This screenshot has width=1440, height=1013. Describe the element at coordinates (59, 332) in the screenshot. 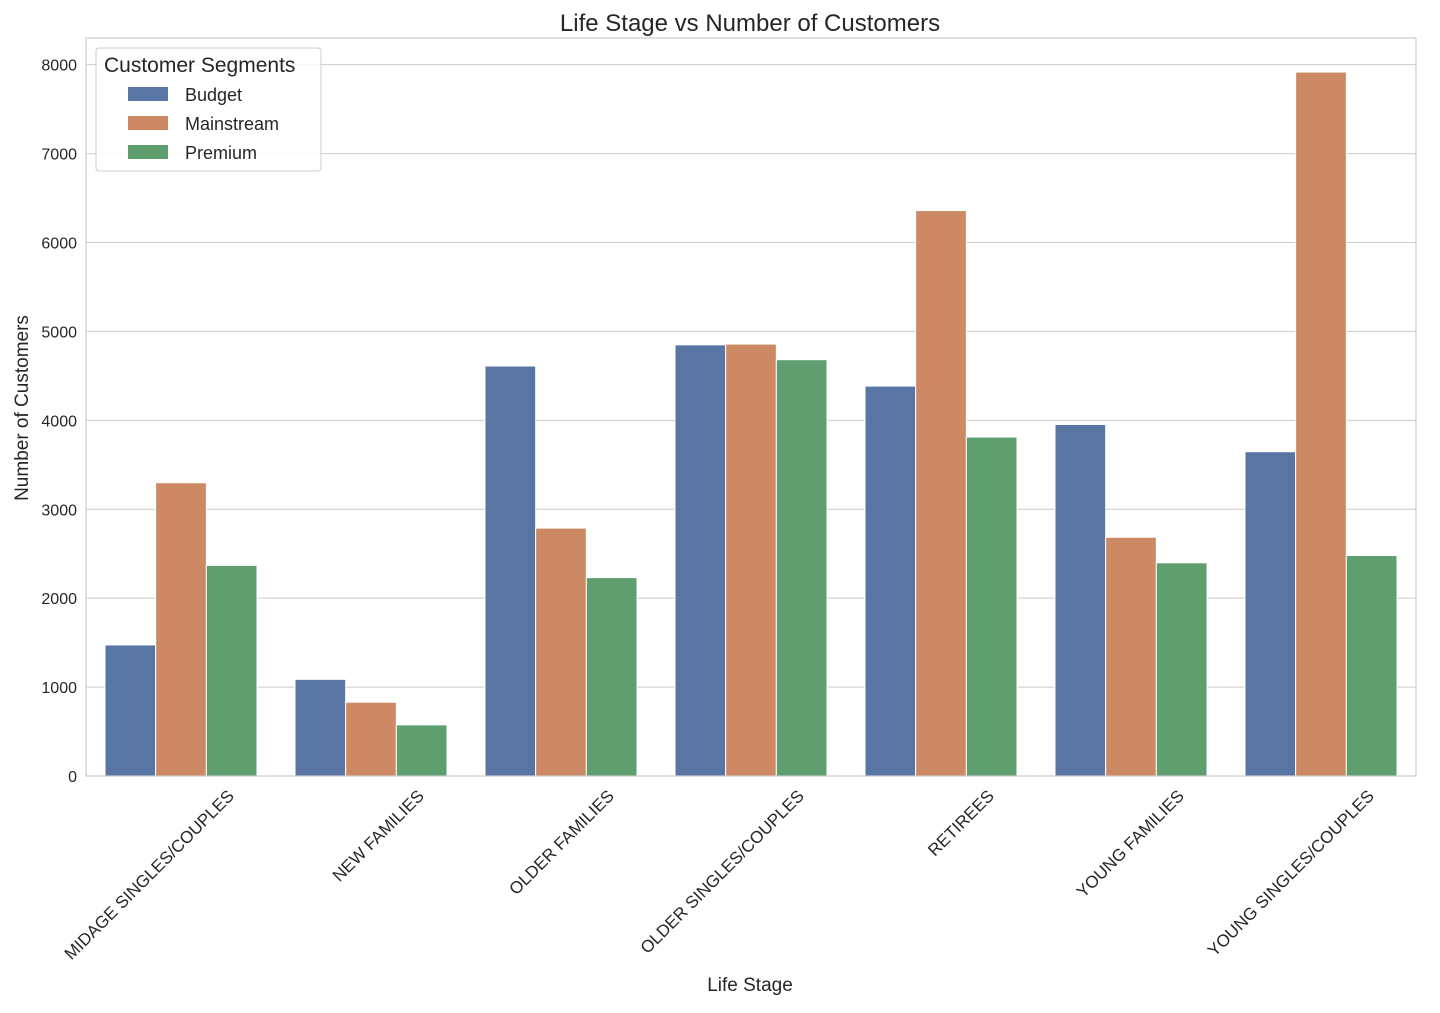

I see `y-tick-label: 5000` at that location.